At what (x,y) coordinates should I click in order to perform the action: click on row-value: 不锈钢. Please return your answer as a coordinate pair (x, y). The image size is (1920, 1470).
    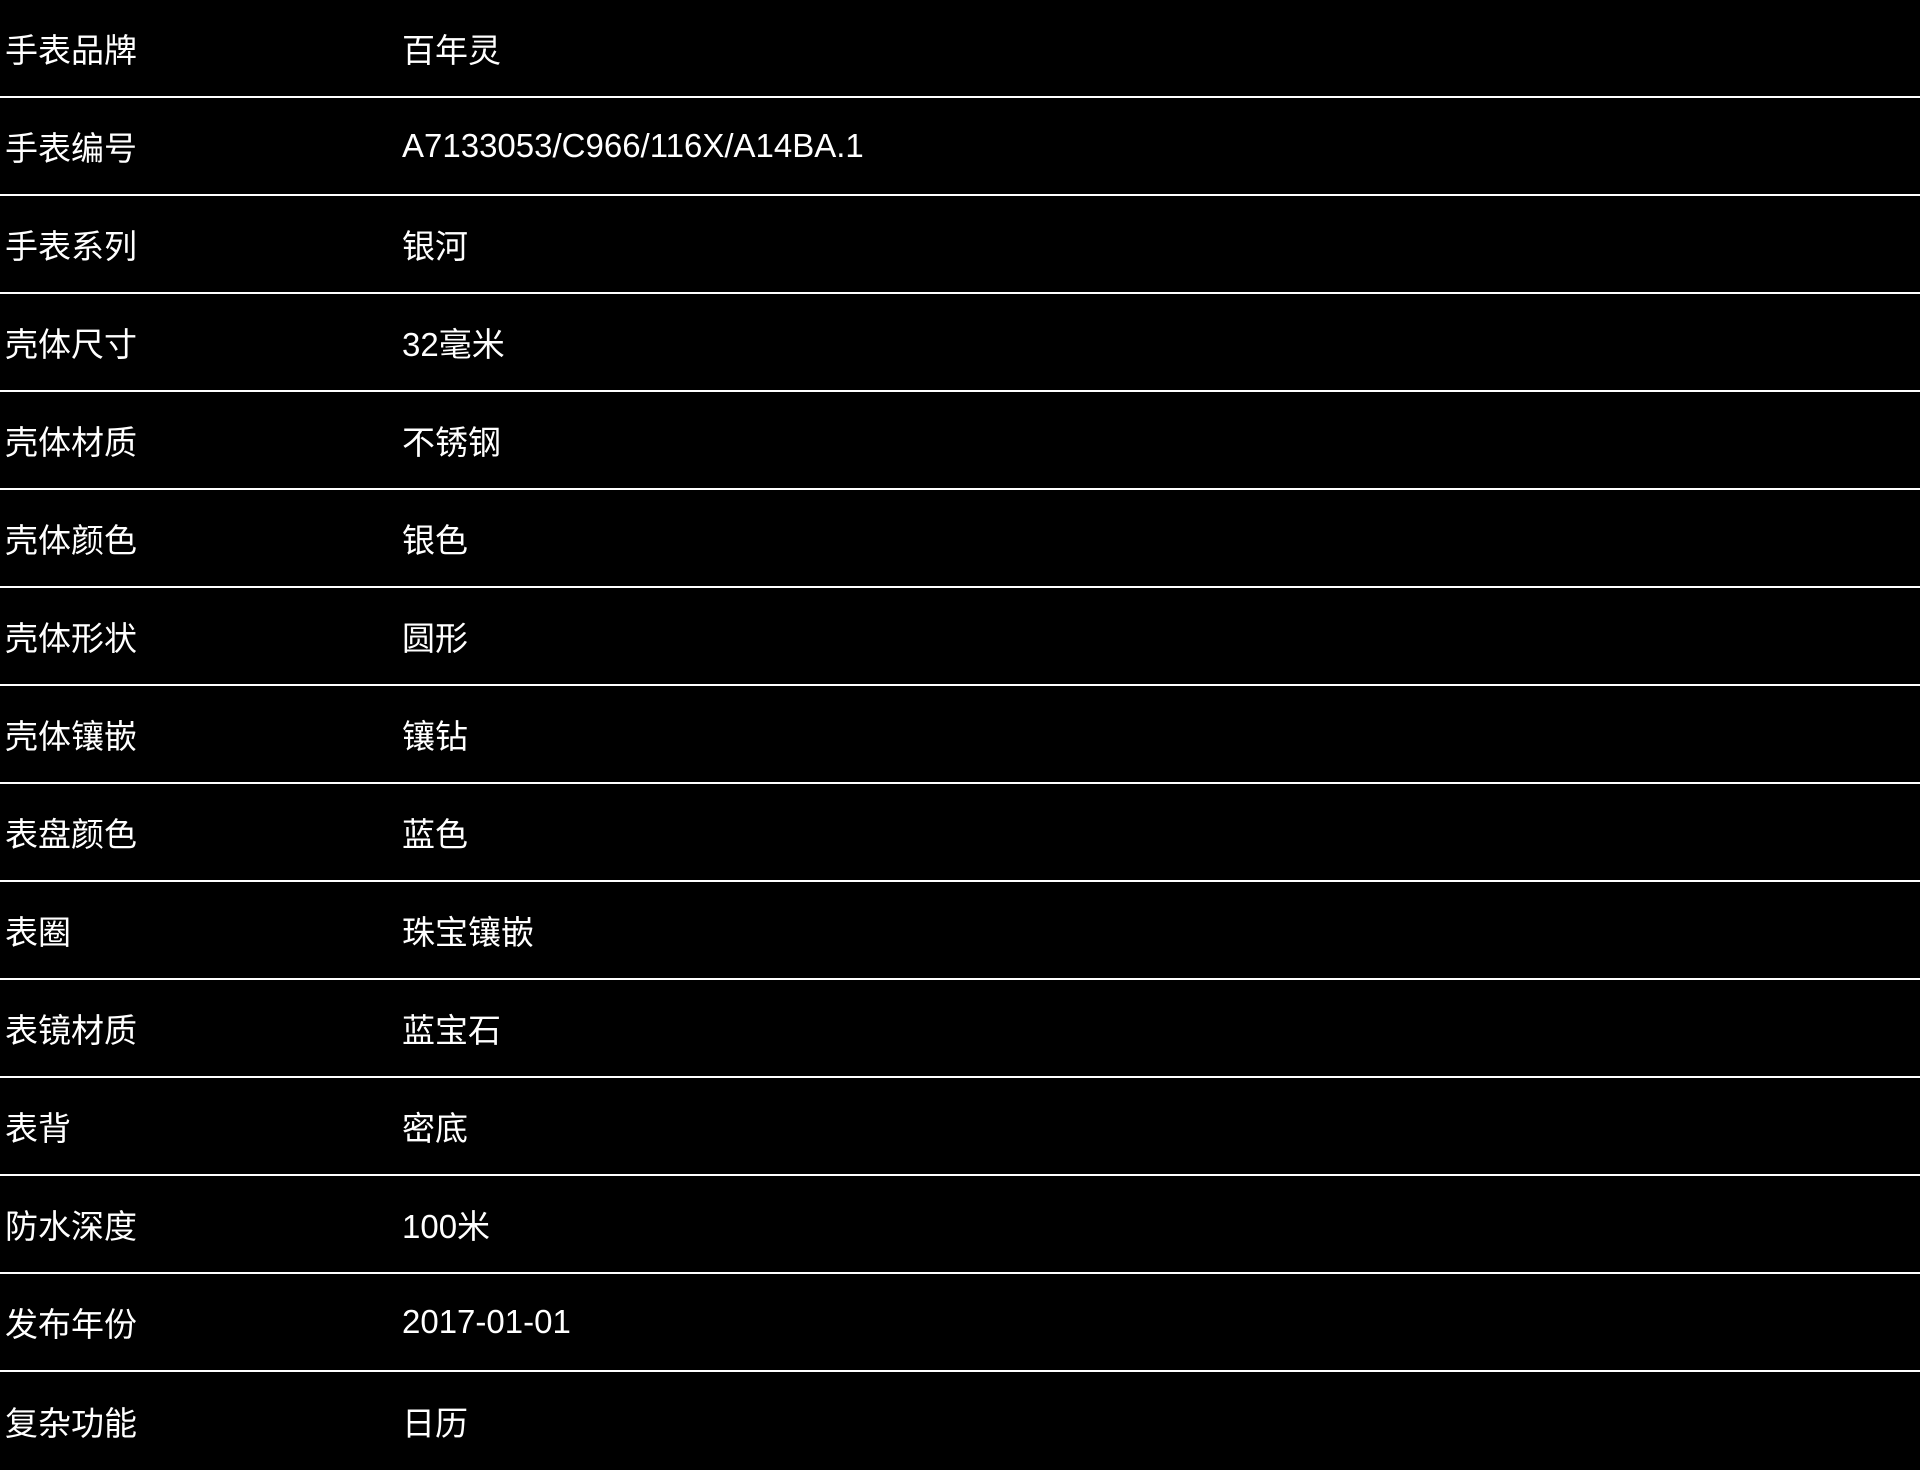
    Looking at the image, I should click on (451, 442).